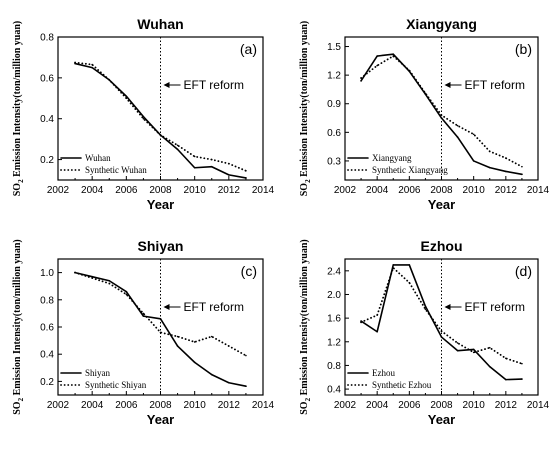 The height and width of the screenshot is (460, 550). What do you see at coordinates (441, 24) in the screenshot?
I see `chart-title: Xiangyang` at bounding box center [441, 24].